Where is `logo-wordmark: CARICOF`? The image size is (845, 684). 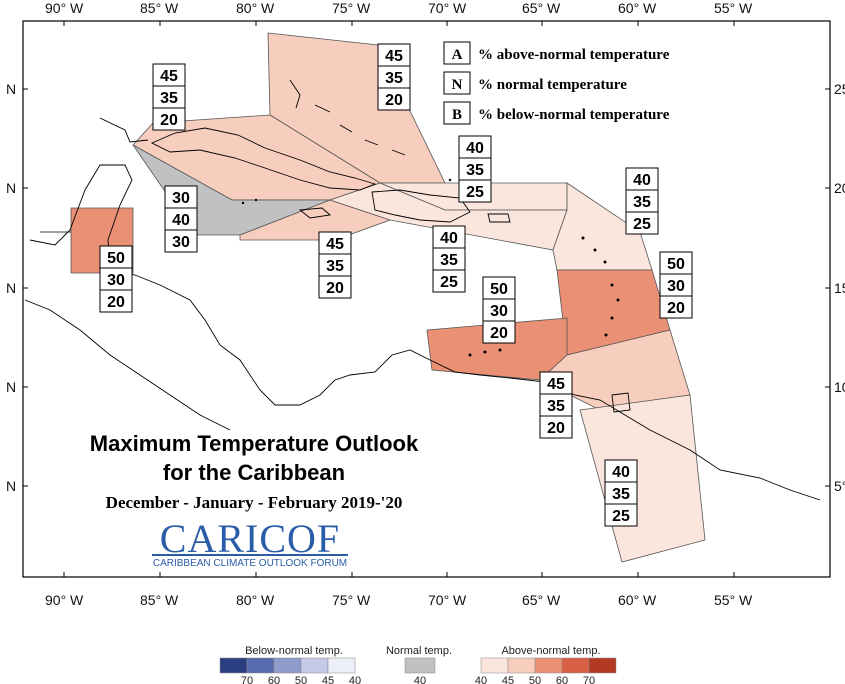
logo-wordmark: CARICOF is located at coordinates (250, 538).